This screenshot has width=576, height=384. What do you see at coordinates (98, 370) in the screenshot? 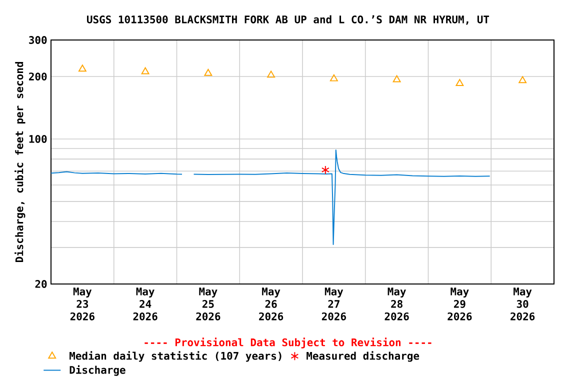
I see `legend-label: Discharge` at bounding box center [98, 370].